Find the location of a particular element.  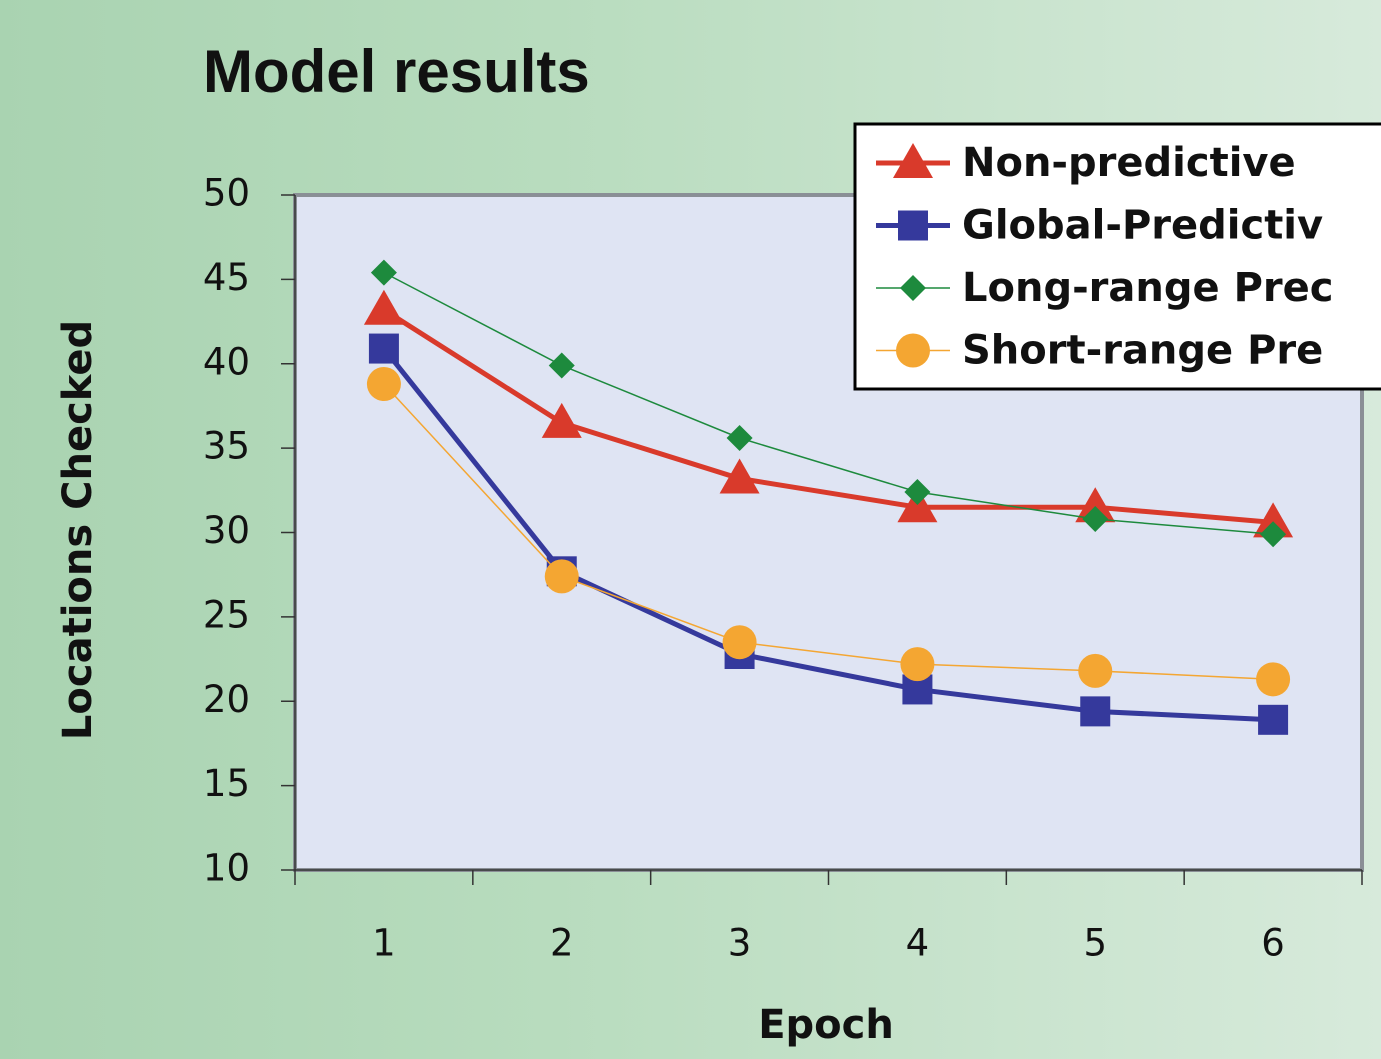

x-tick-label: 6 is located at coordinates (1273, 943).